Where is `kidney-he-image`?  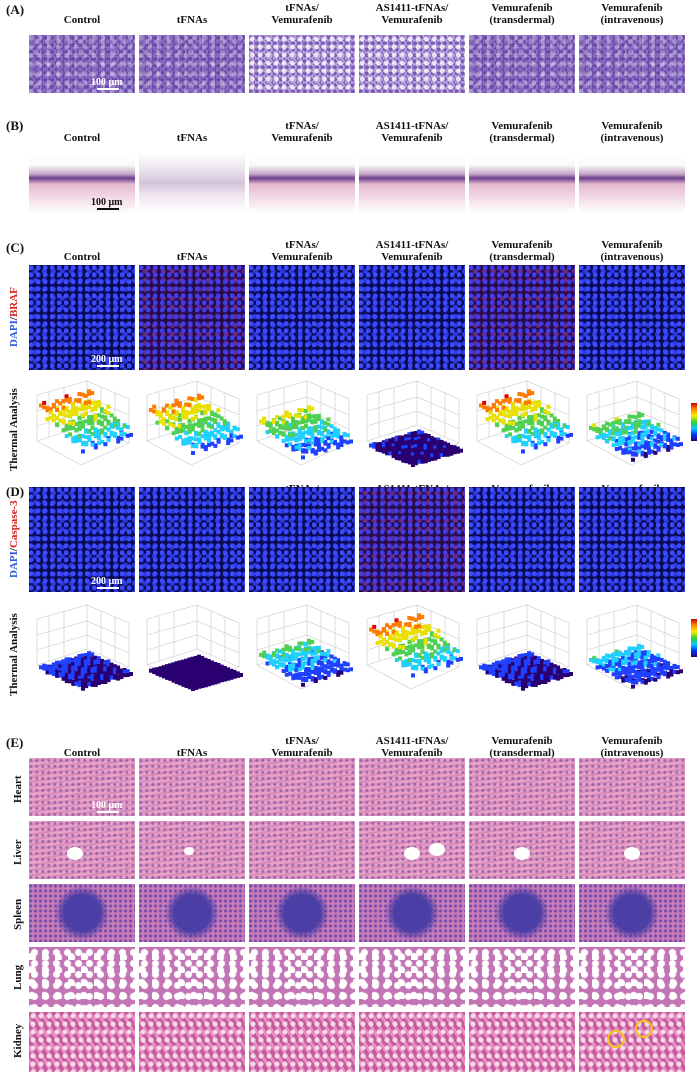 kidney-he-image is located at coordinates (522, 1042).